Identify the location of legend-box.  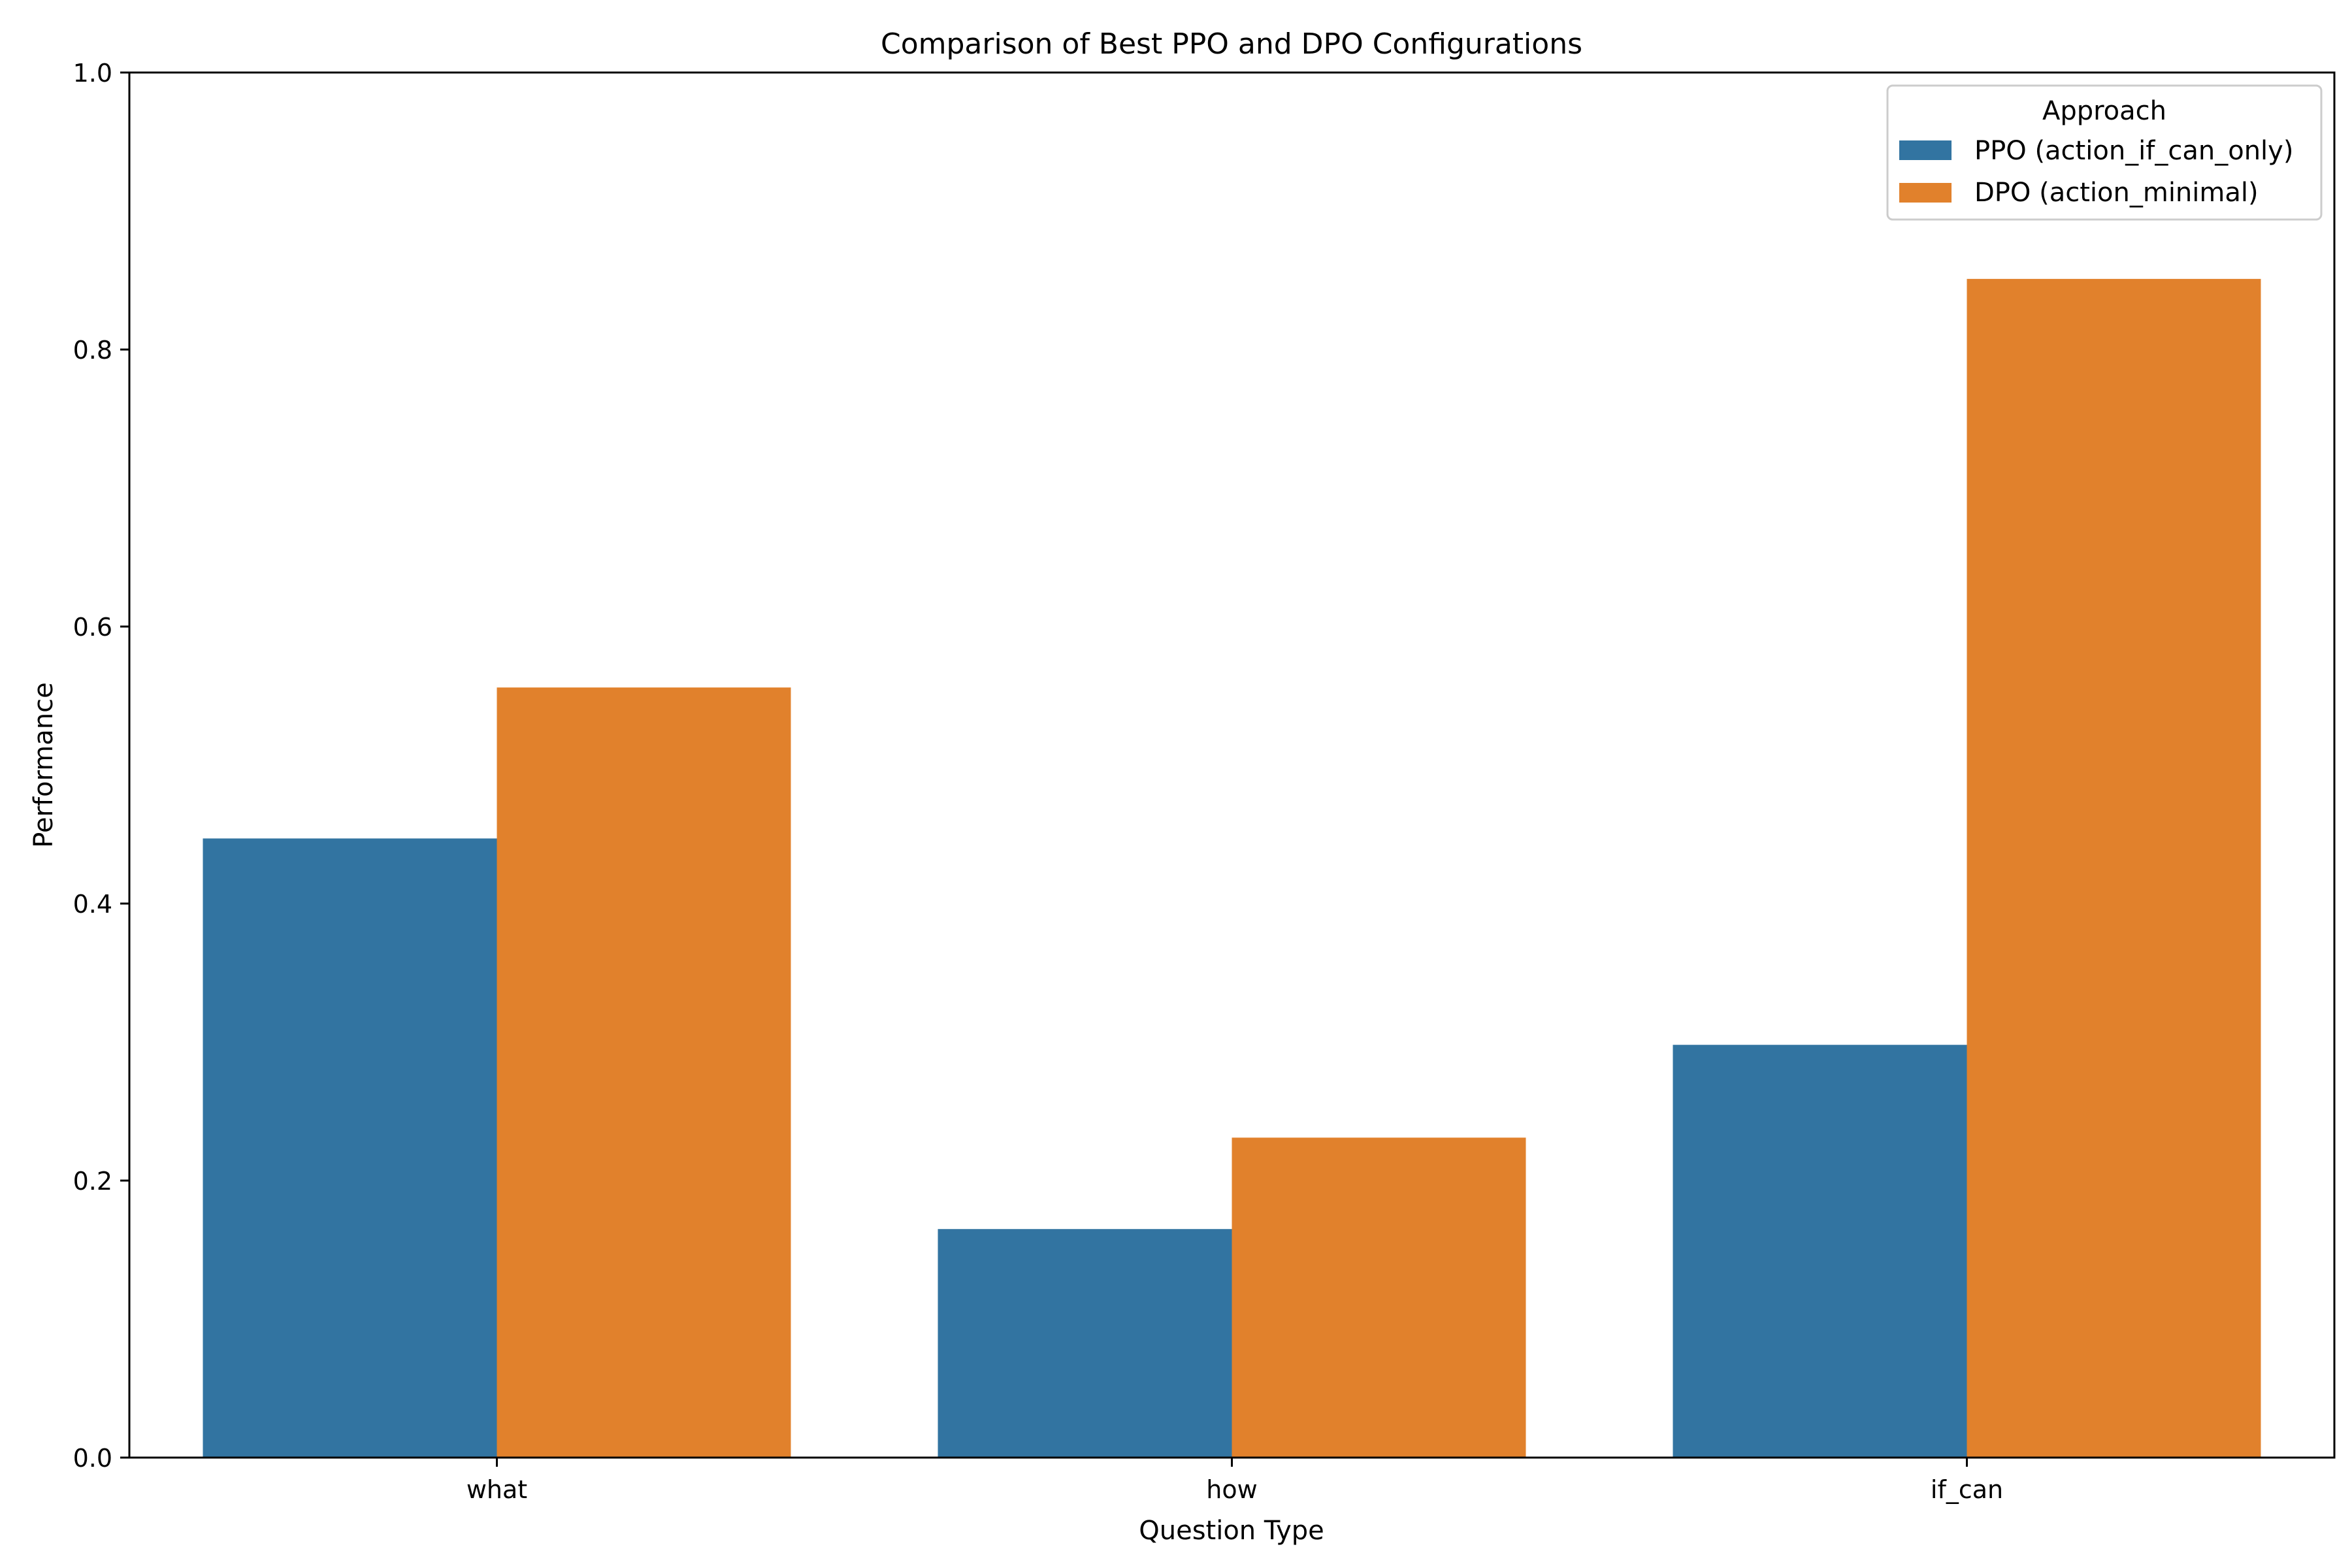
(2104, 152).